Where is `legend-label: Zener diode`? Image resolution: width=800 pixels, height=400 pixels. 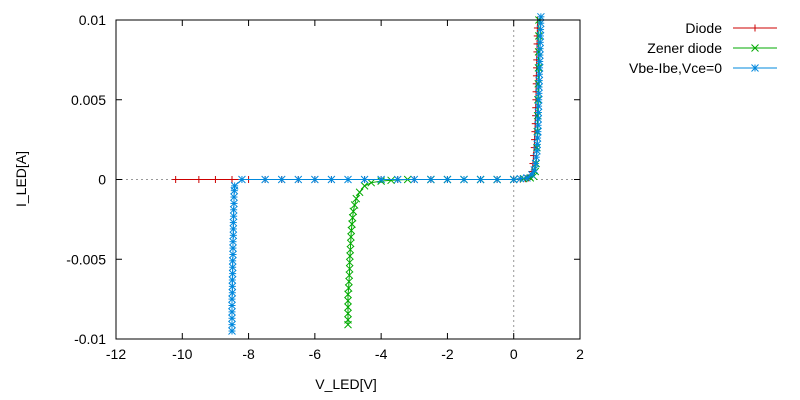 legend-label: Zener diode is located at coordinates (684, 48).